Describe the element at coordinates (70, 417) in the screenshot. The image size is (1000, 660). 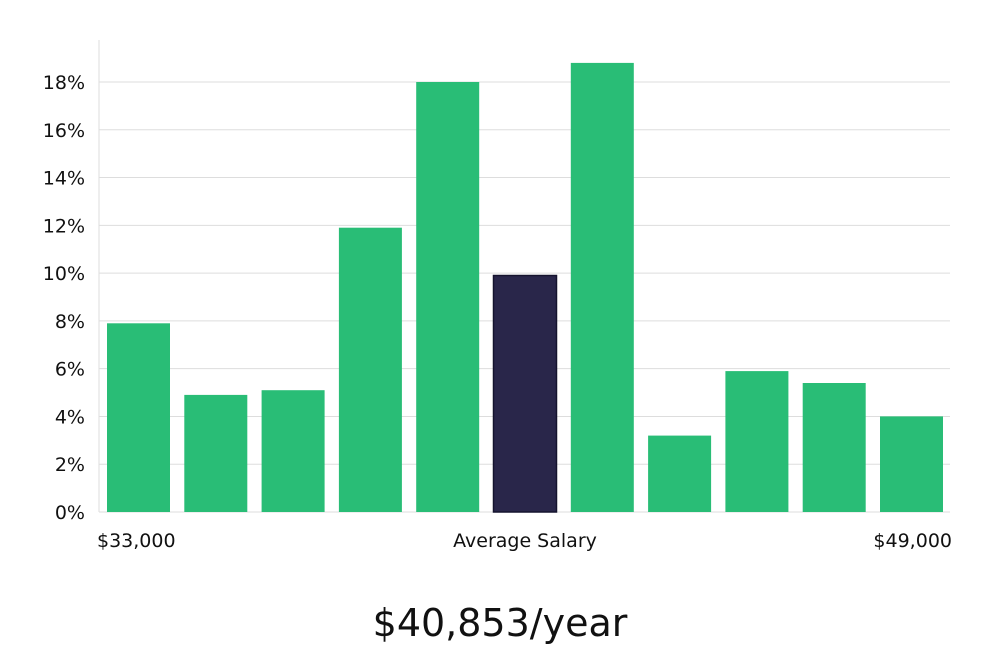
I see `y-tick-label: 4%` at that location.